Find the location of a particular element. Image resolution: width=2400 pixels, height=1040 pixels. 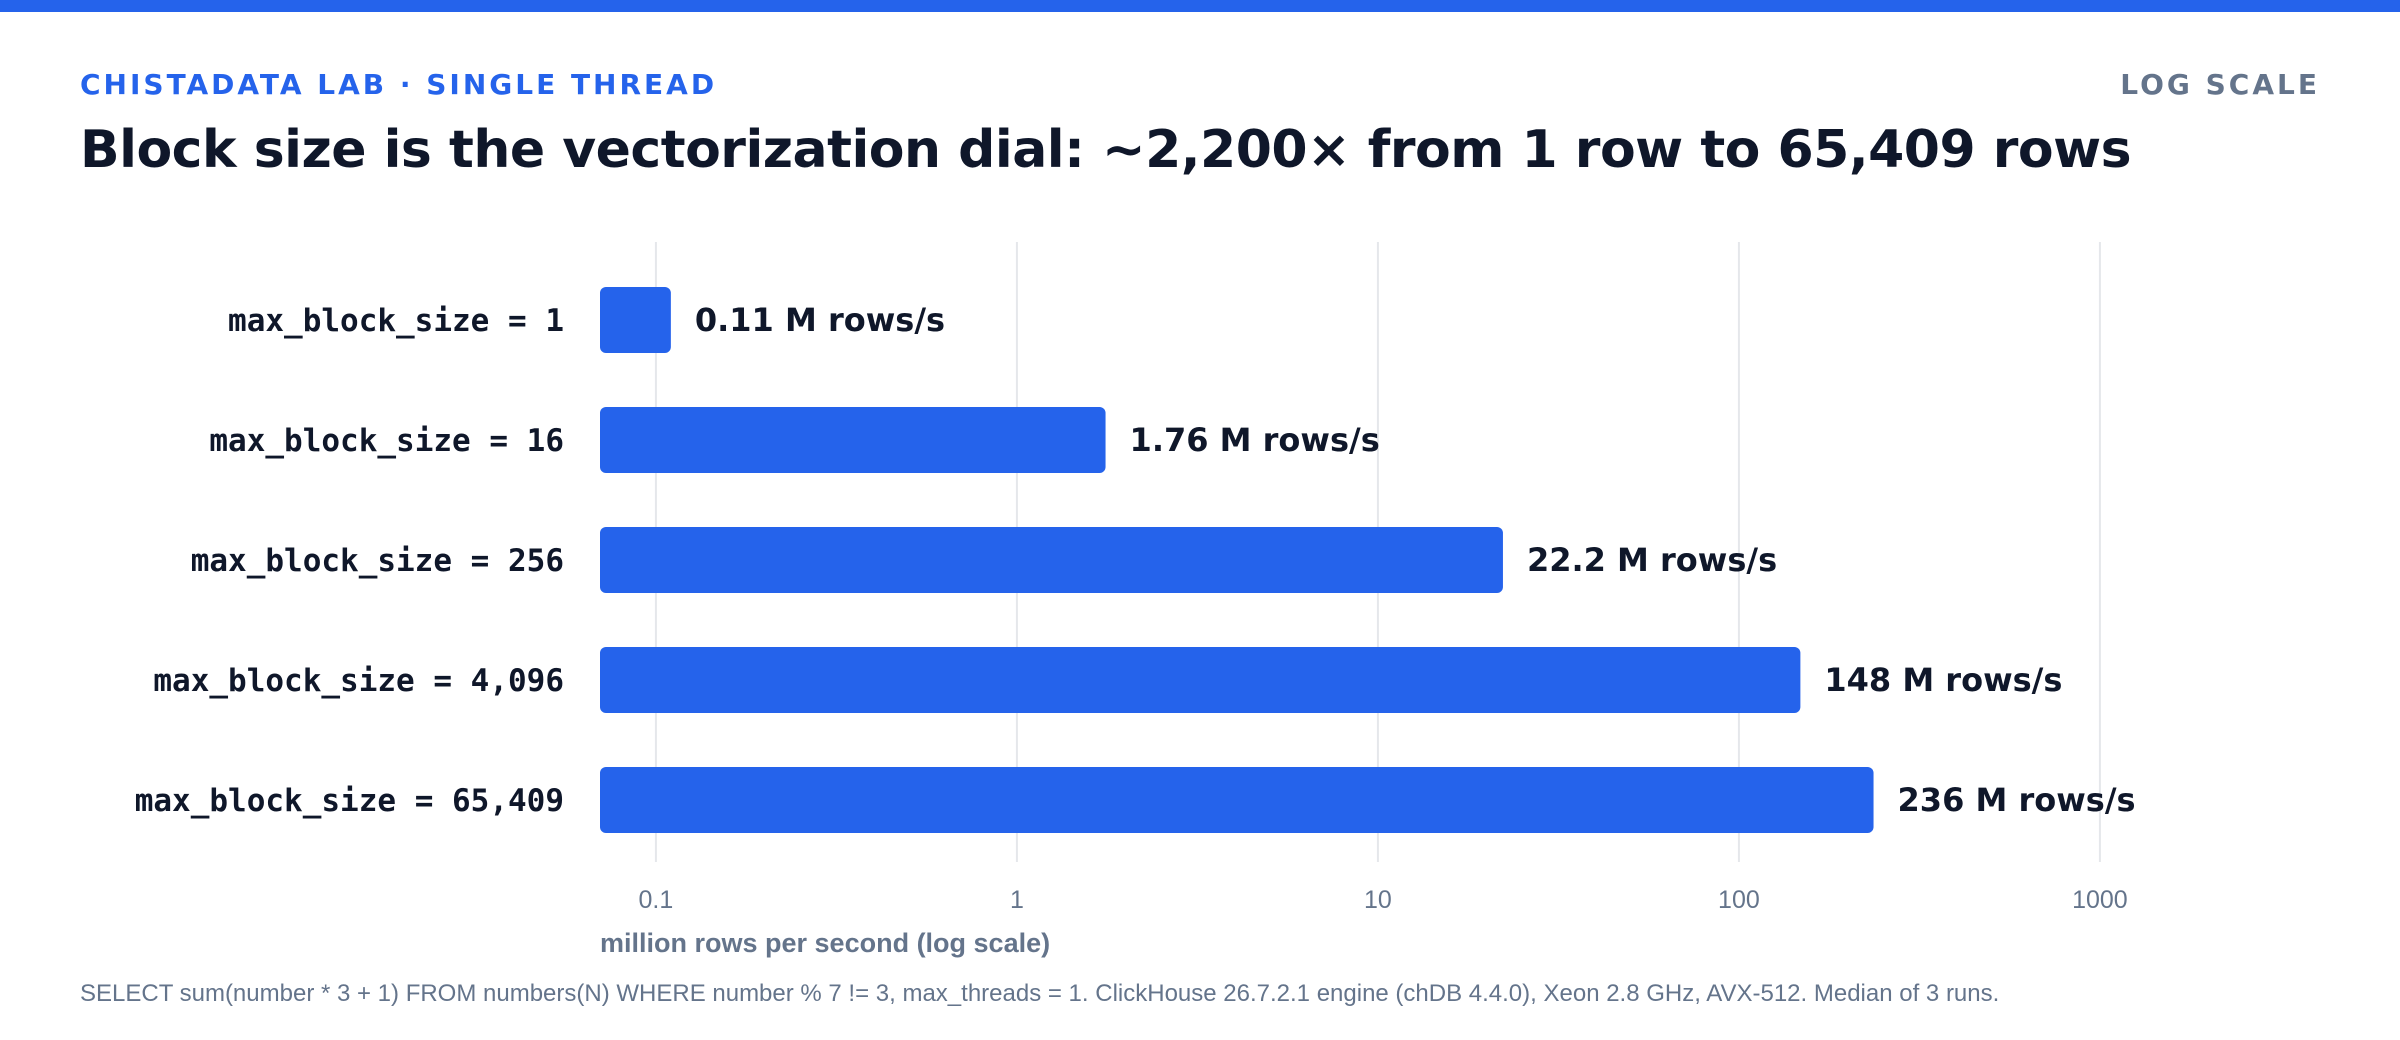

top-accent-bar is located at coordinates (1200, 6).